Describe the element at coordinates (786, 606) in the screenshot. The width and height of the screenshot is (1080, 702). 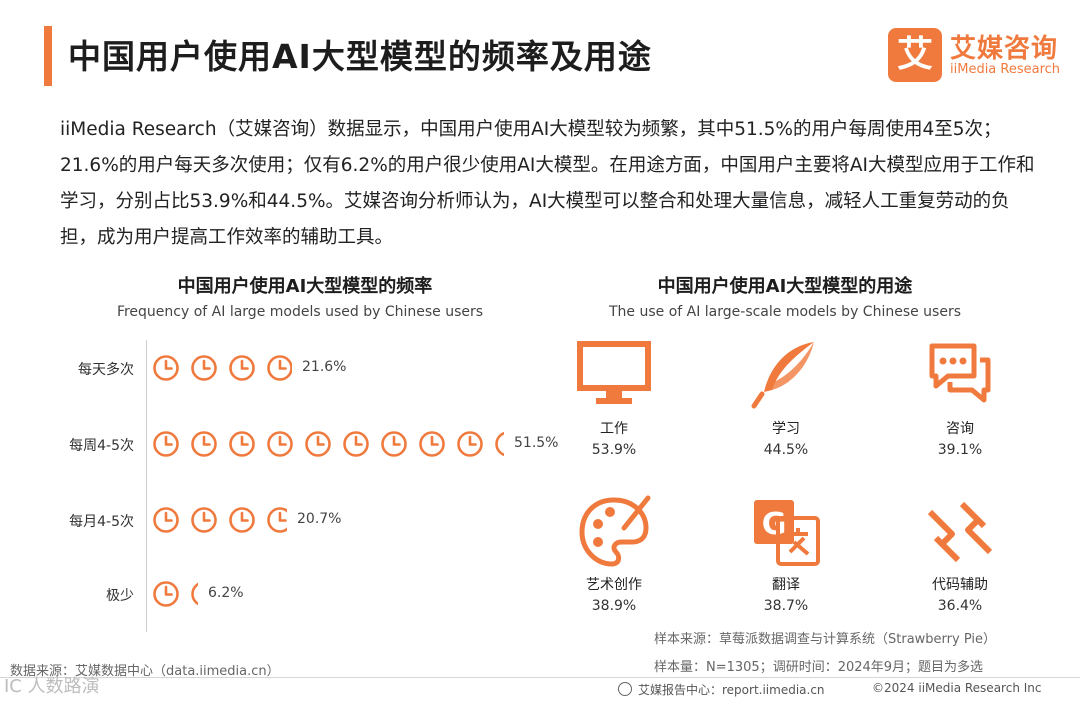
I see `usage-value: 38.7%` at that location.